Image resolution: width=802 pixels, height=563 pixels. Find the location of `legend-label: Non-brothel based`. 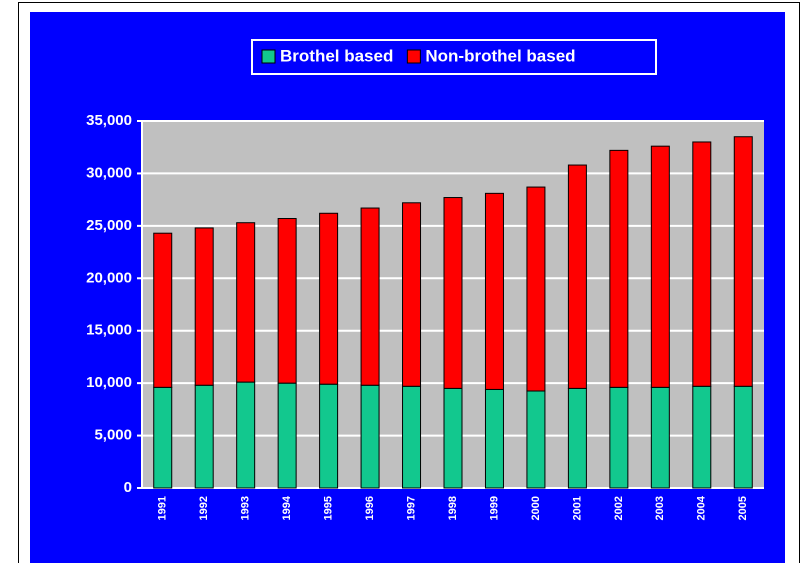

legend-label: Non-brothel based is located at coordinates (500, 55).